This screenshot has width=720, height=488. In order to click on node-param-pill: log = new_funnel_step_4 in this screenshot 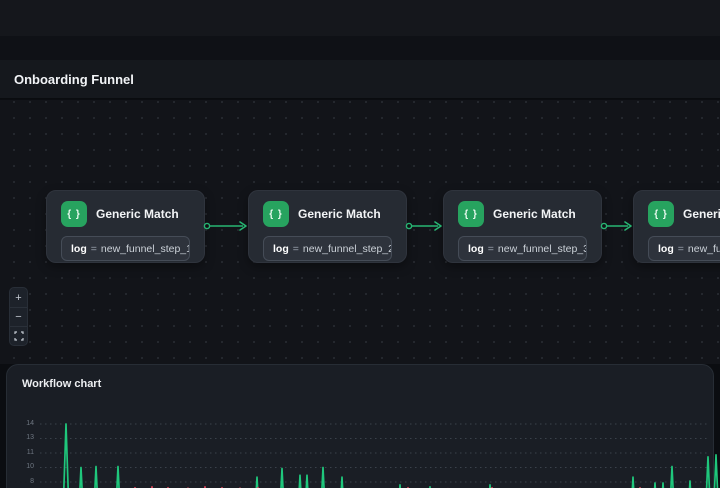, I will do `click(684, 248)`.